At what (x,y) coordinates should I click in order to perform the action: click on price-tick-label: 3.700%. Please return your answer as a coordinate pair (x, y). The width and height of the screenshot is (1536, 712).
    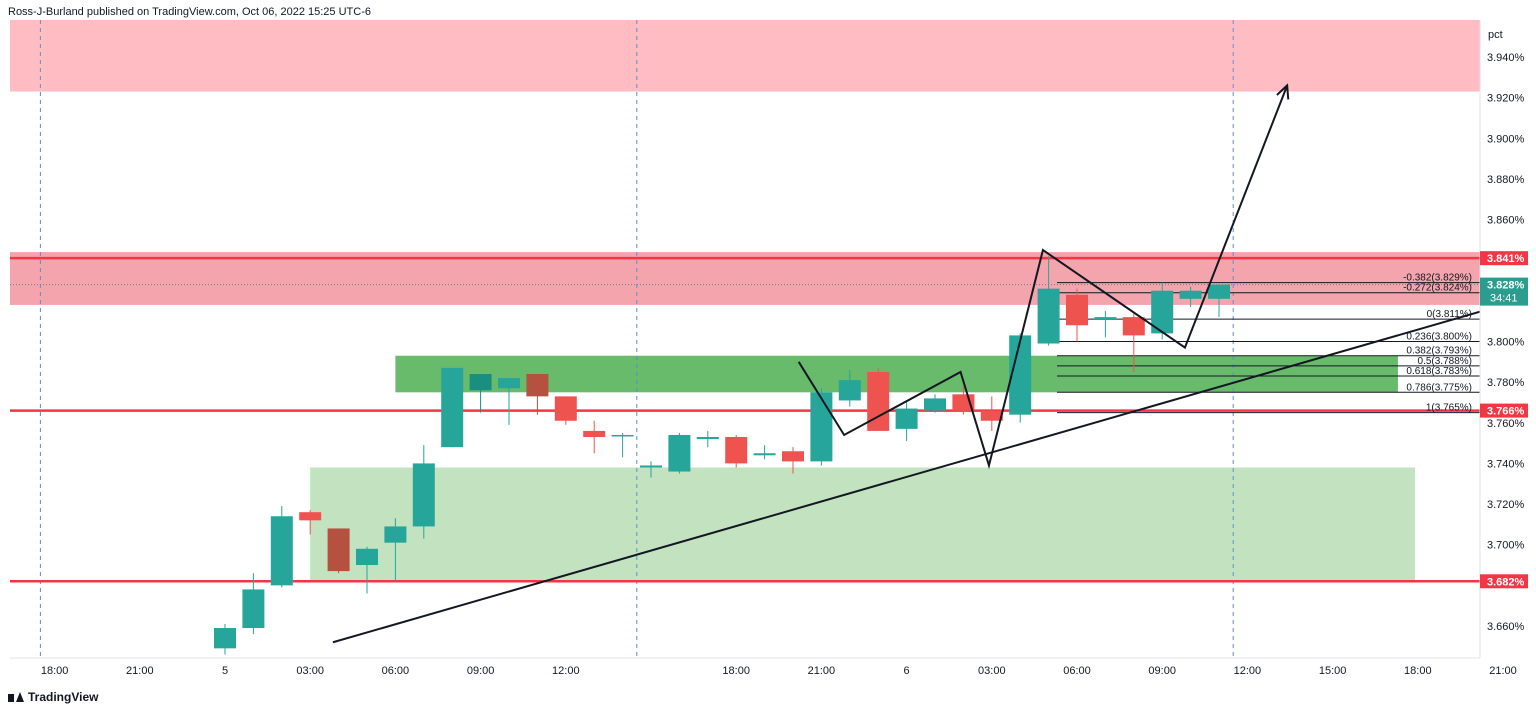
    Looking at the image, I should click on (1506, 546).